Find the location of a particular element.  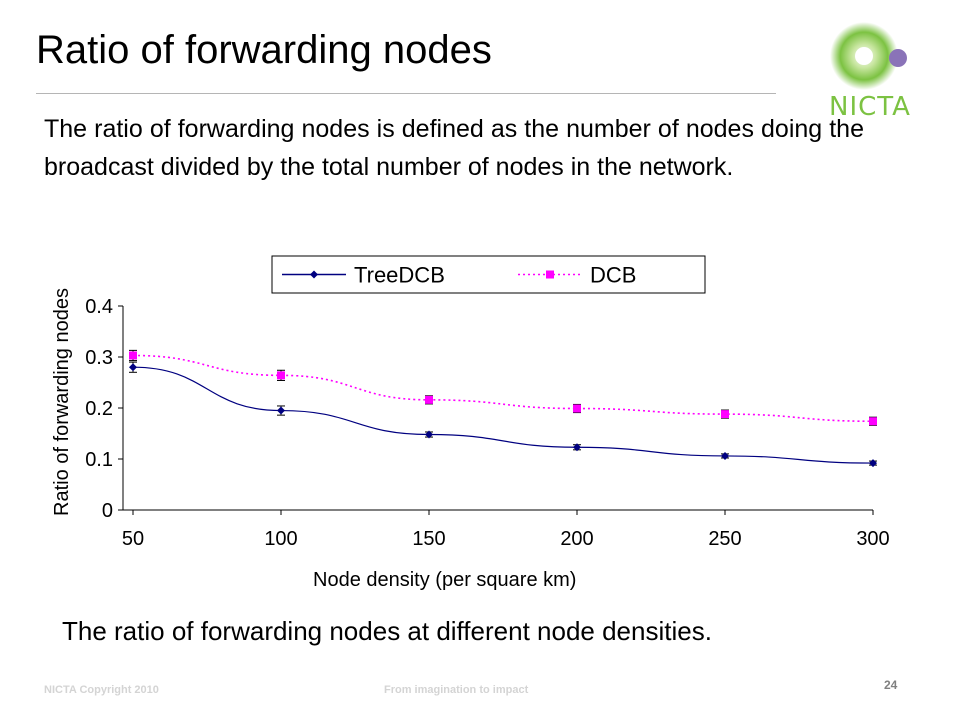

slide-title: Ratio of forwarding nodes is located at coordinates (264, 50).